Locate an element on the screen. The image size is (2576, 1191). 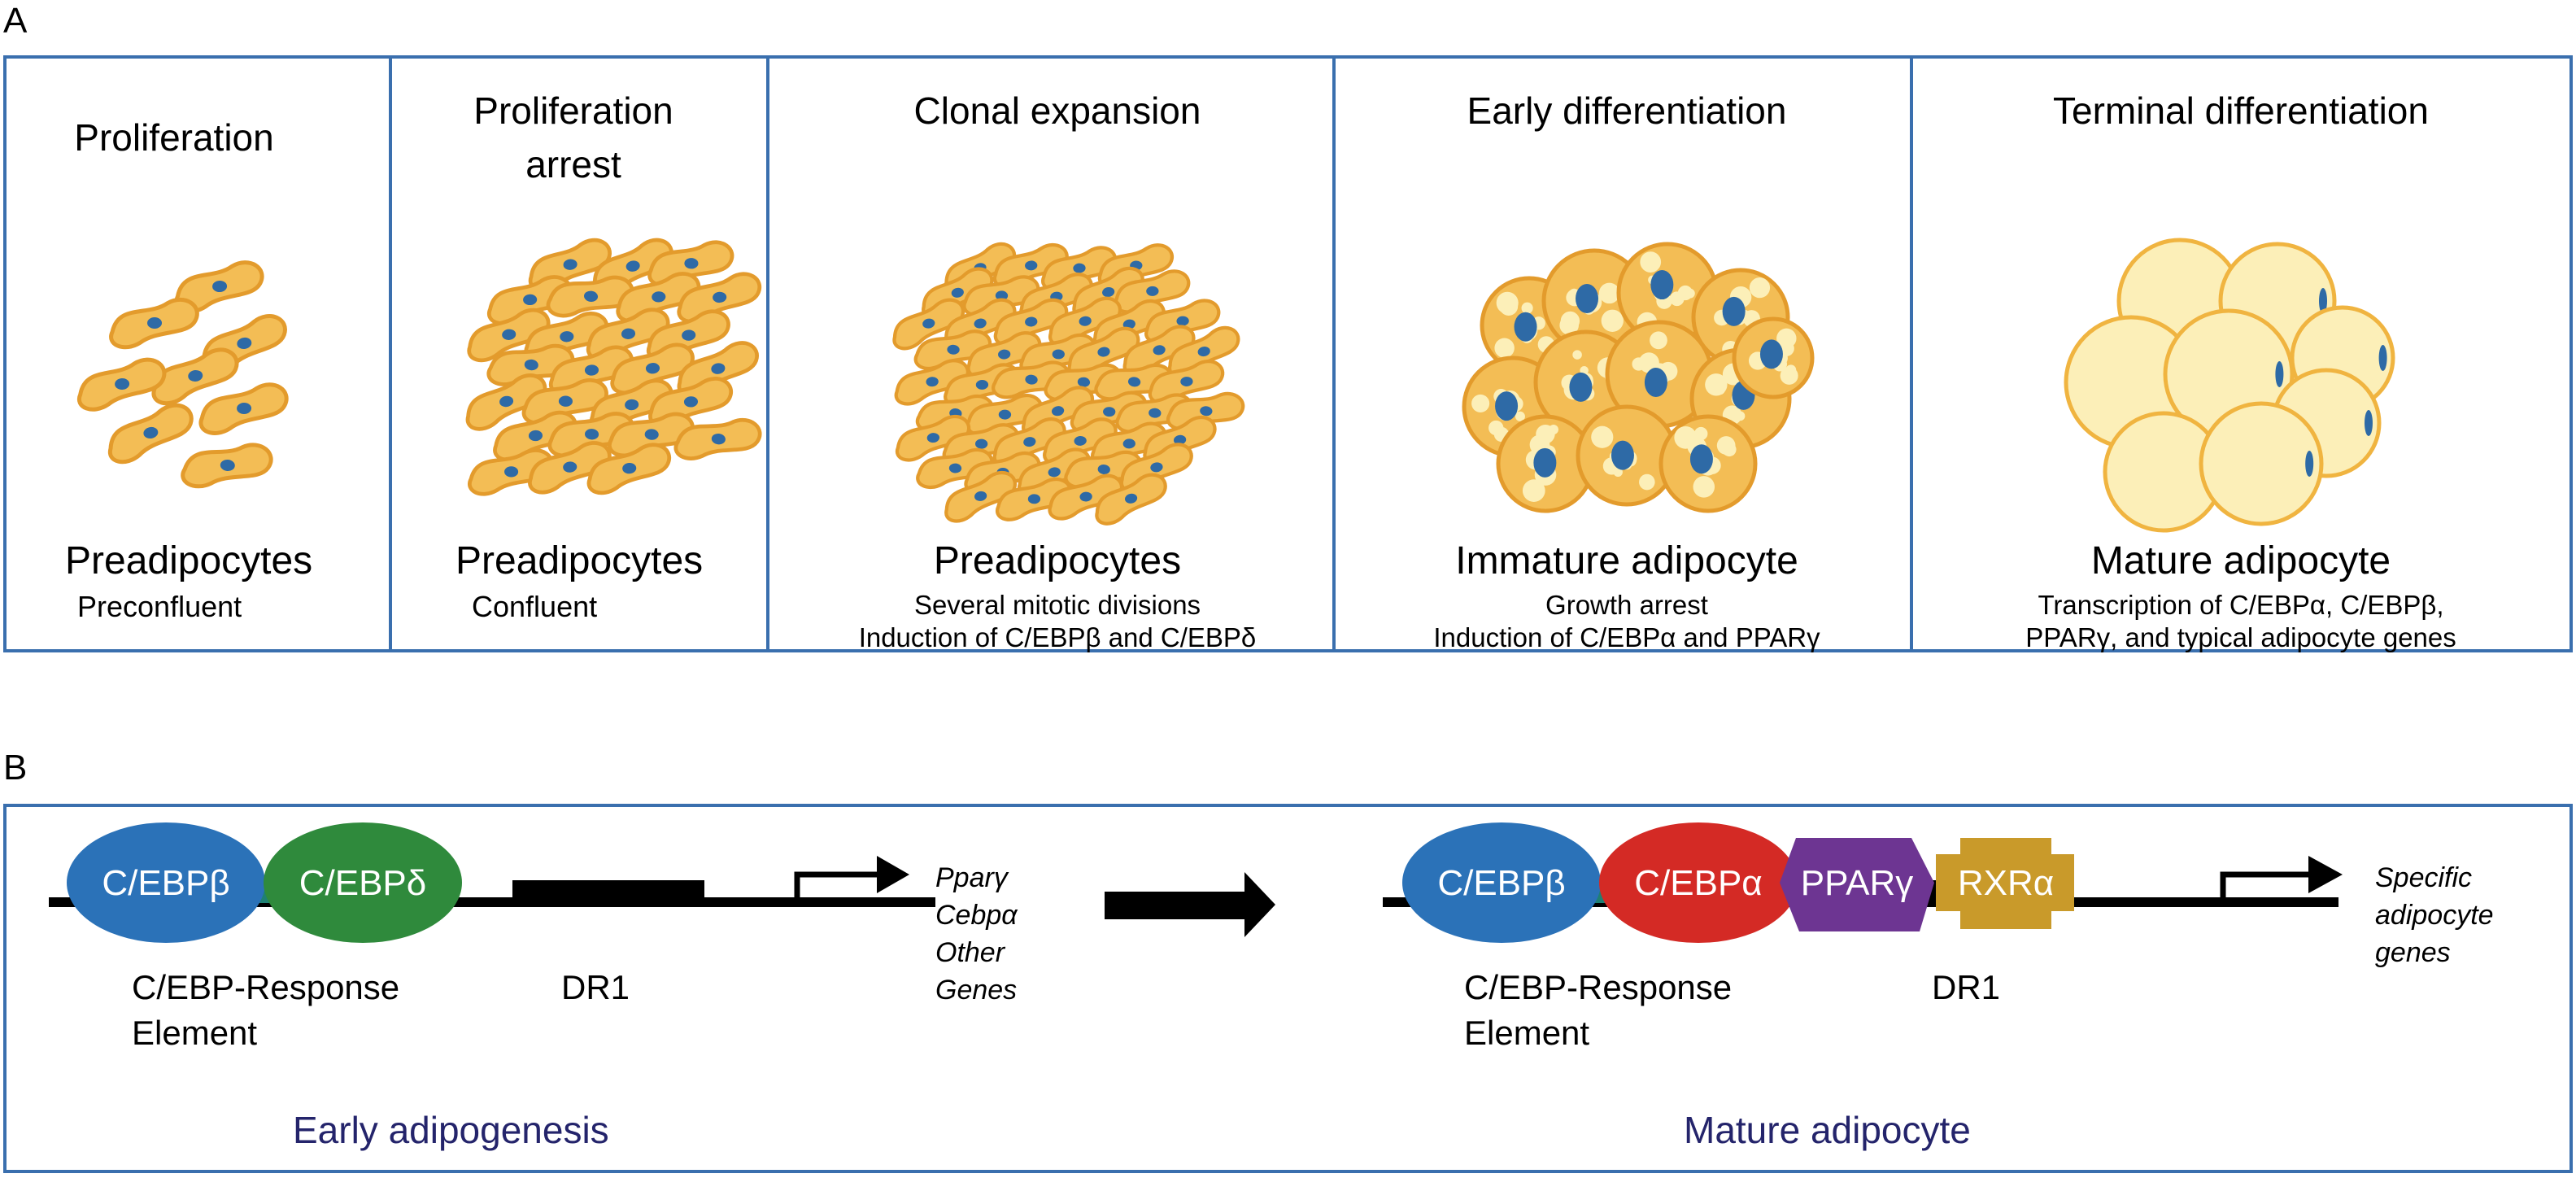
stage-detail: Preconfluent is located at coordinates (159, 606).